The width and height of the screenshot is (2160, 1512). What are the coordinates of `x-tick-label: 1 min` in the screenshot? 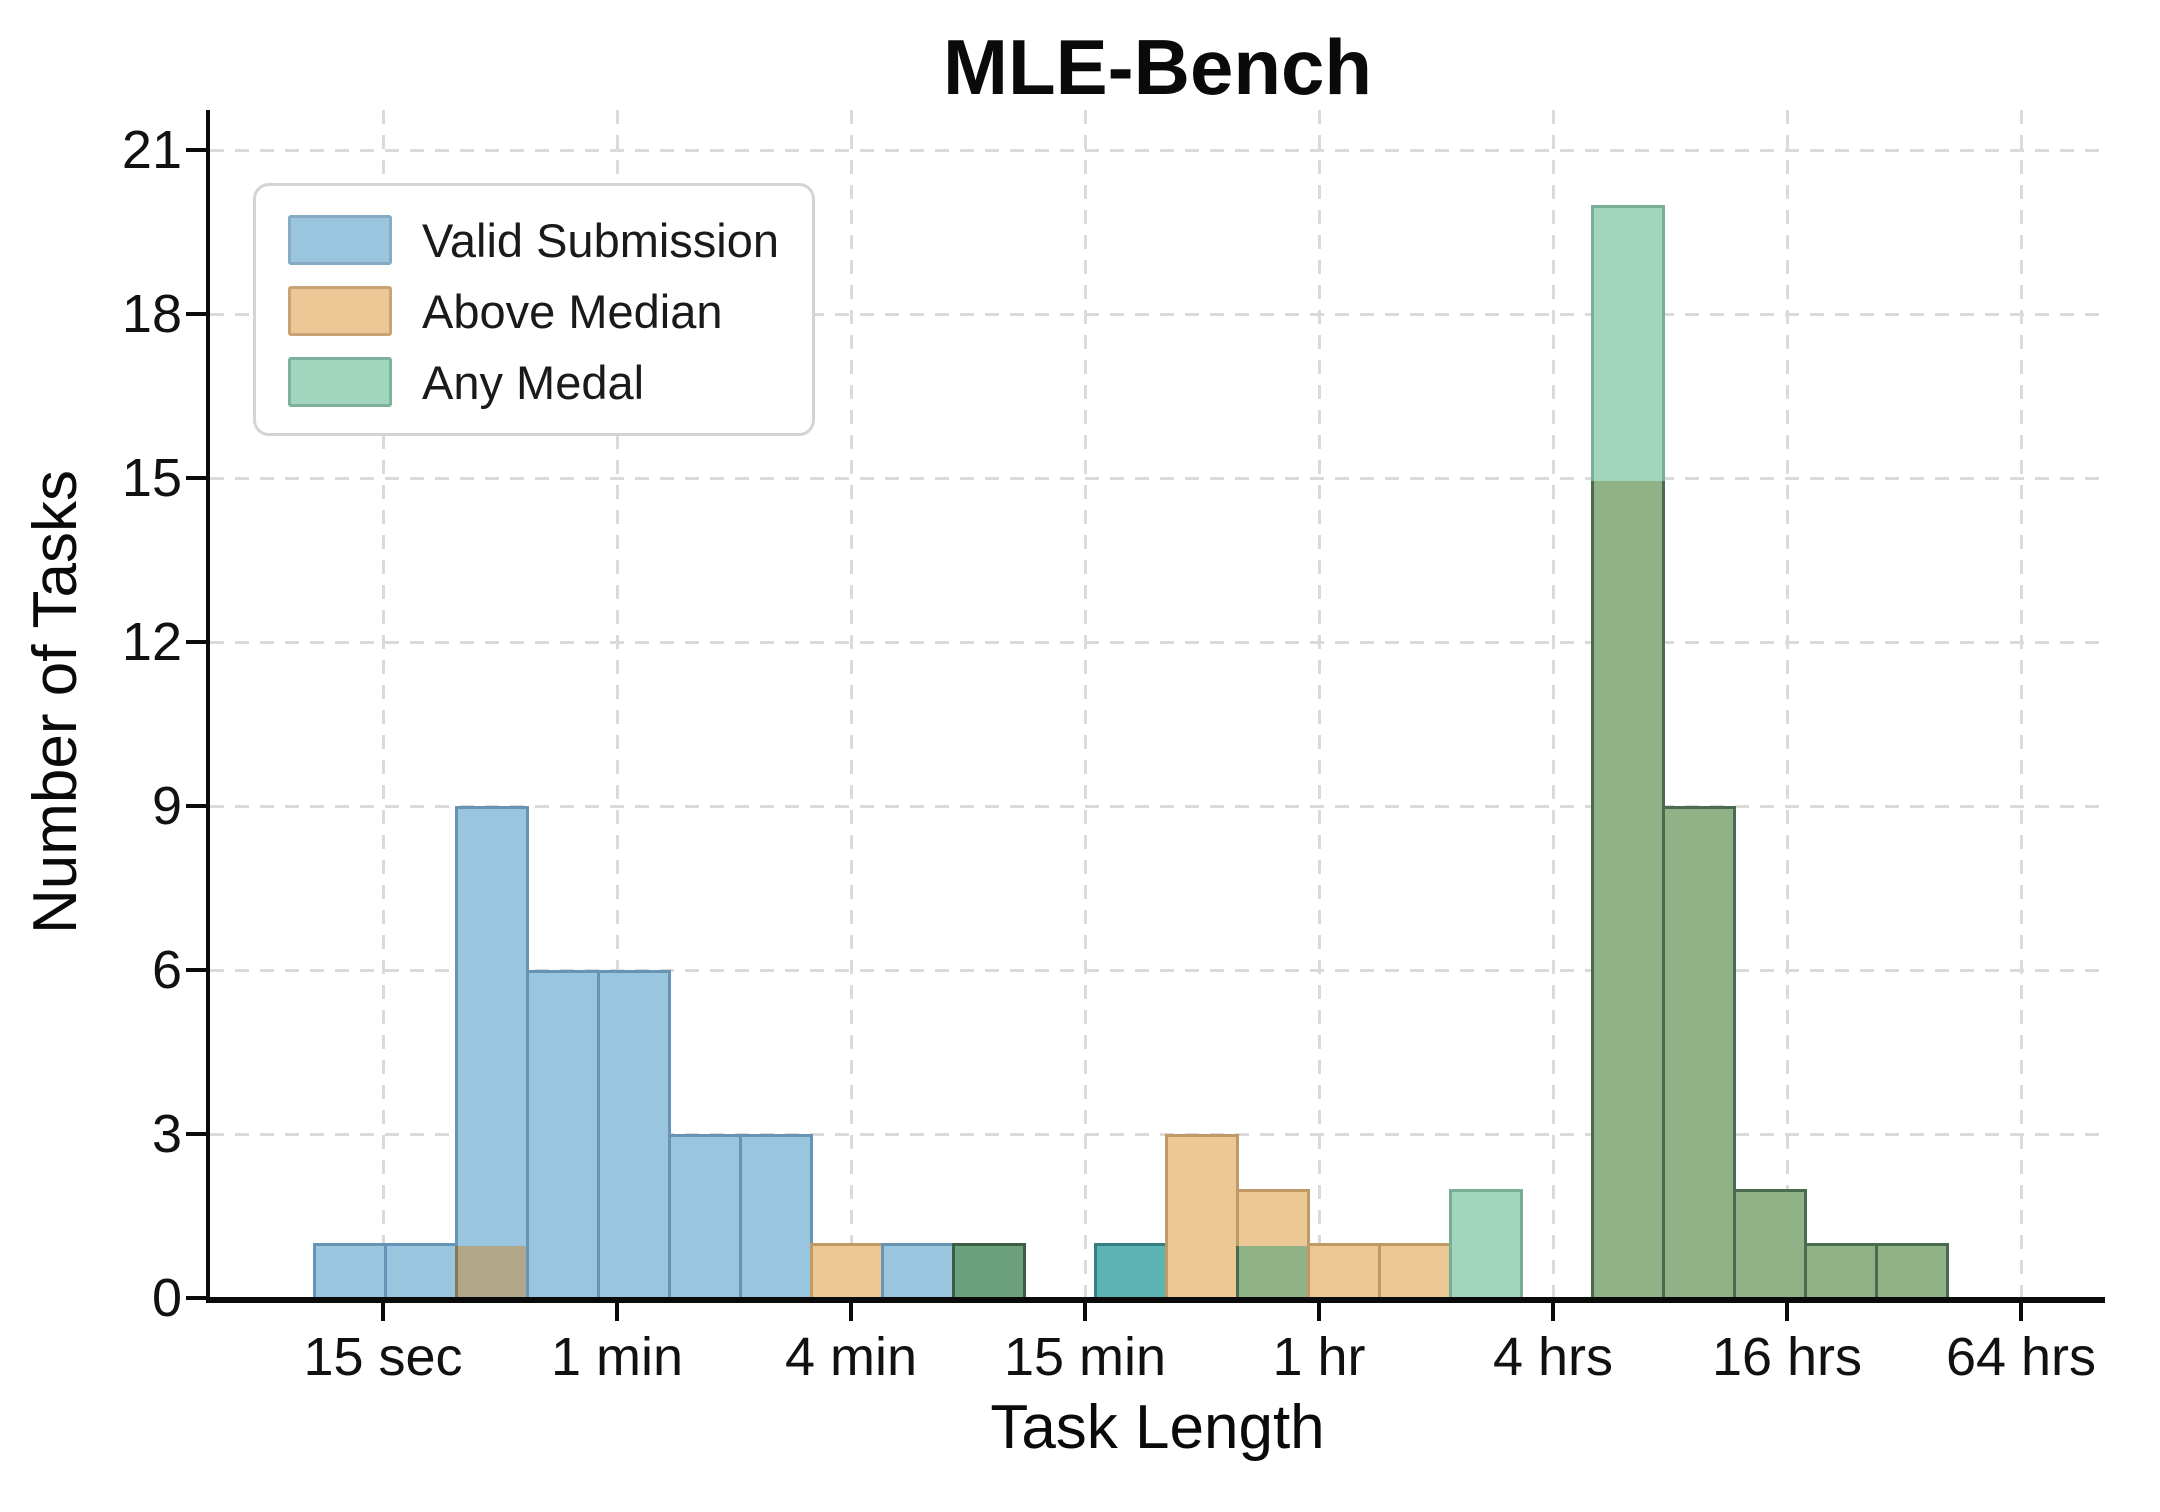 It's located at (617, 1357).